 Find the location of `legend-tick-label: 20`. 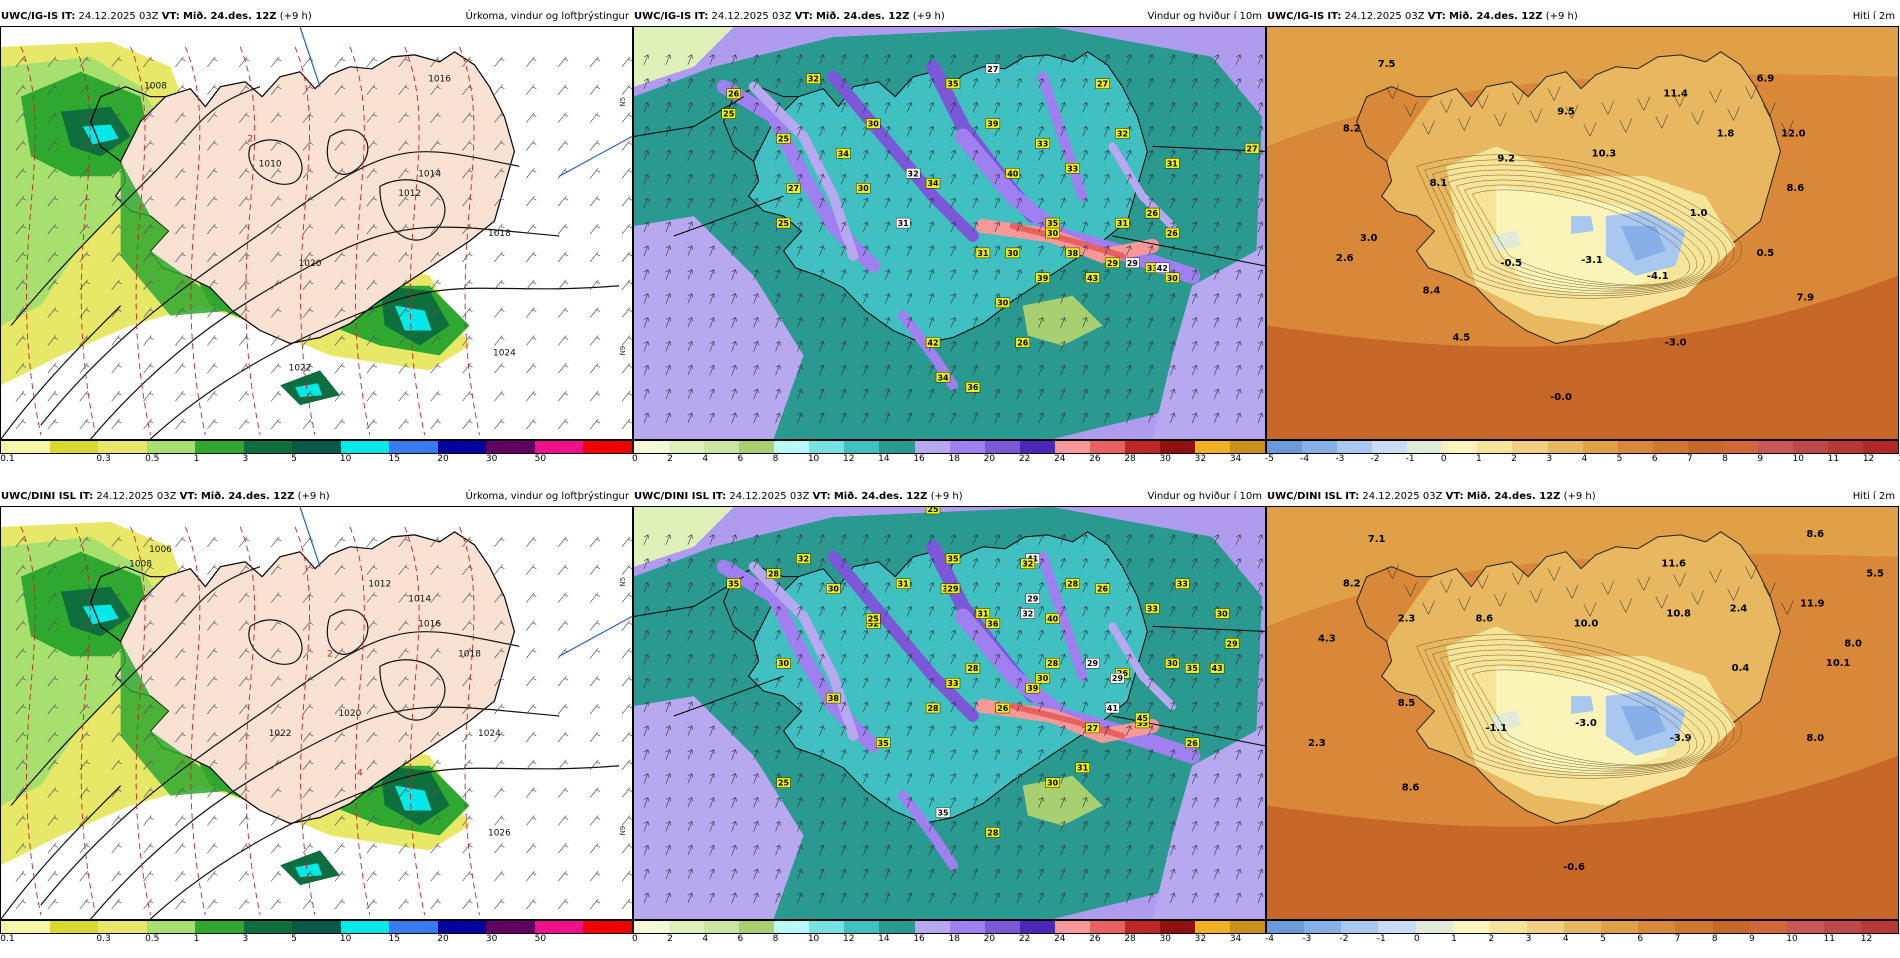

legend-tick-label: 20 is located at coordinates (989, 459).